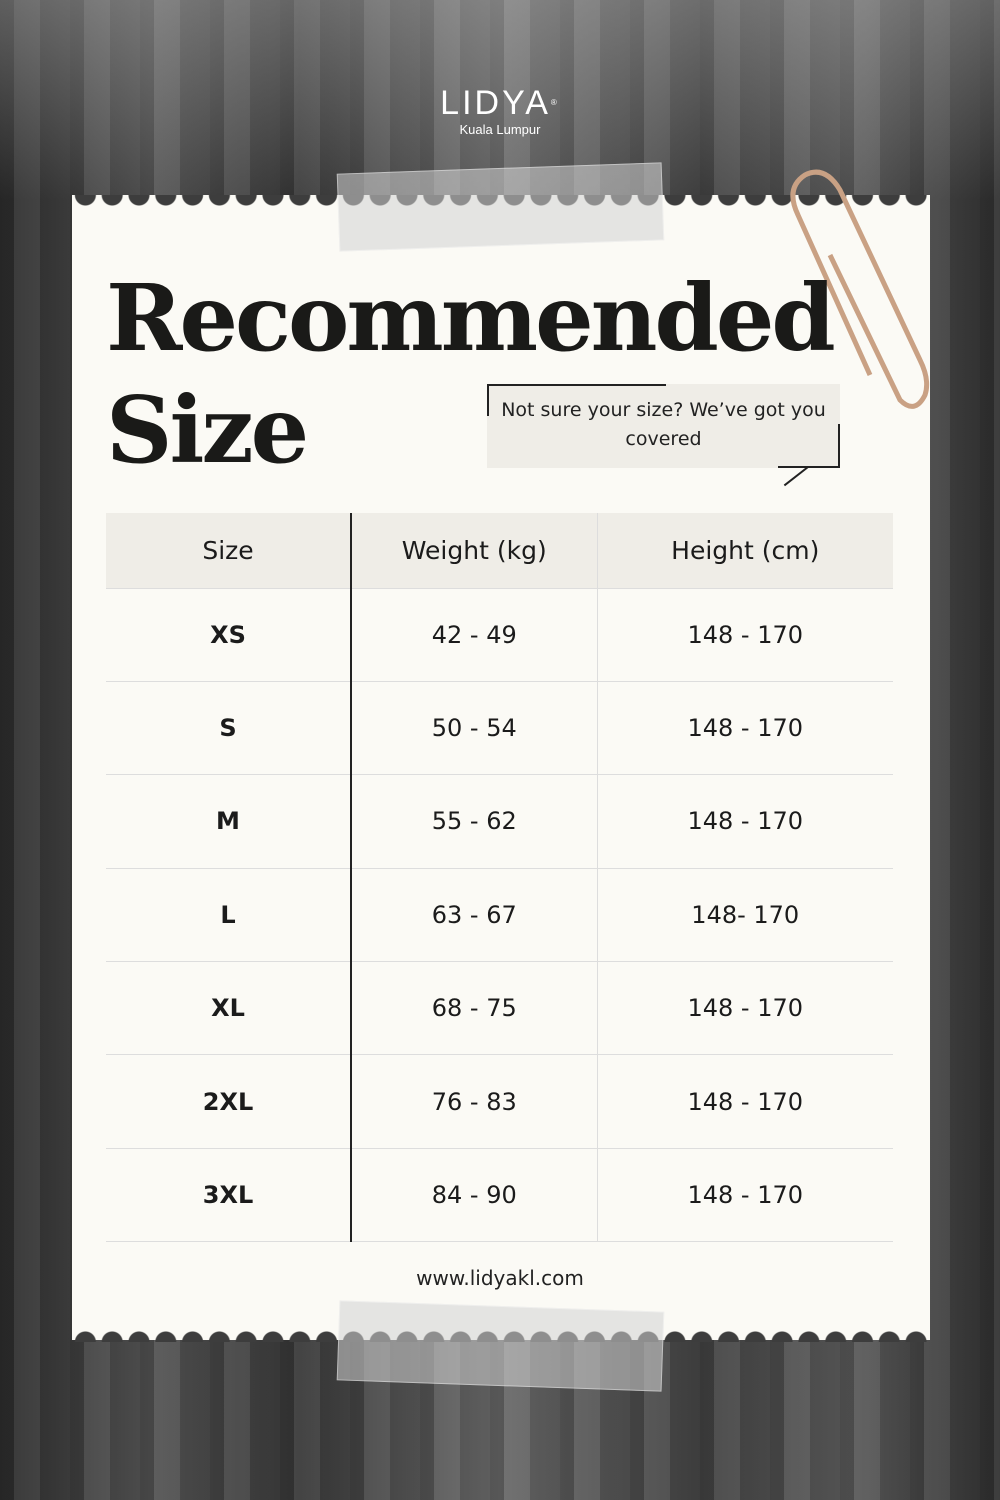  What do you see at coordinates (474, 728) in the screenshot?
I see `cell-weight: 50 - 54` at bounding box center [474, 728].